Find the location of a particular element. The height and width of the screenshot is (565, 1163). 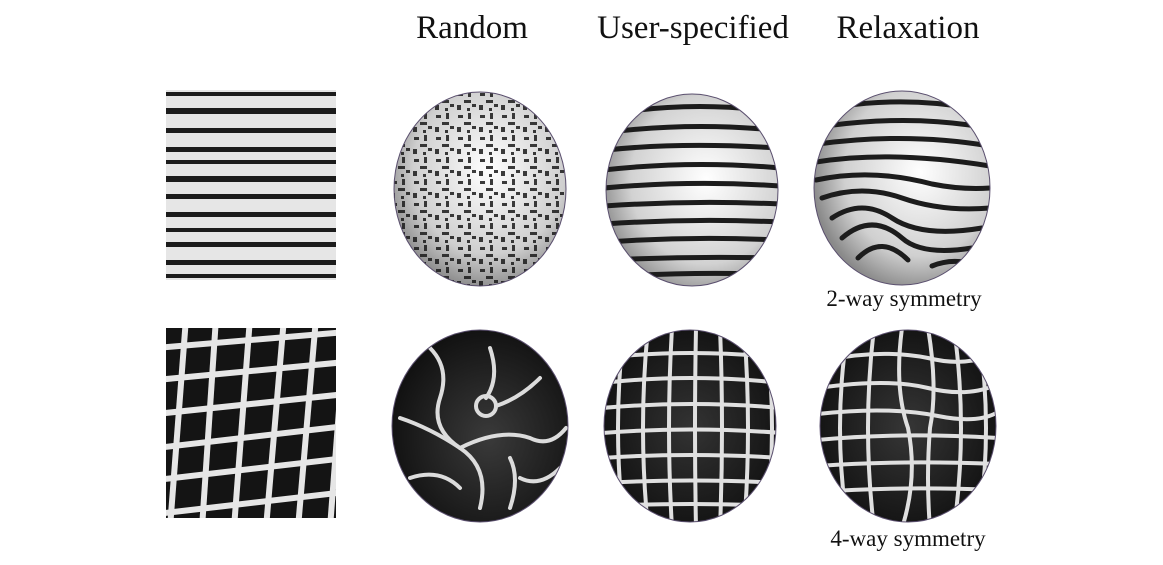

header-relaxation: Relaxation is located at coordinates (908, 28).